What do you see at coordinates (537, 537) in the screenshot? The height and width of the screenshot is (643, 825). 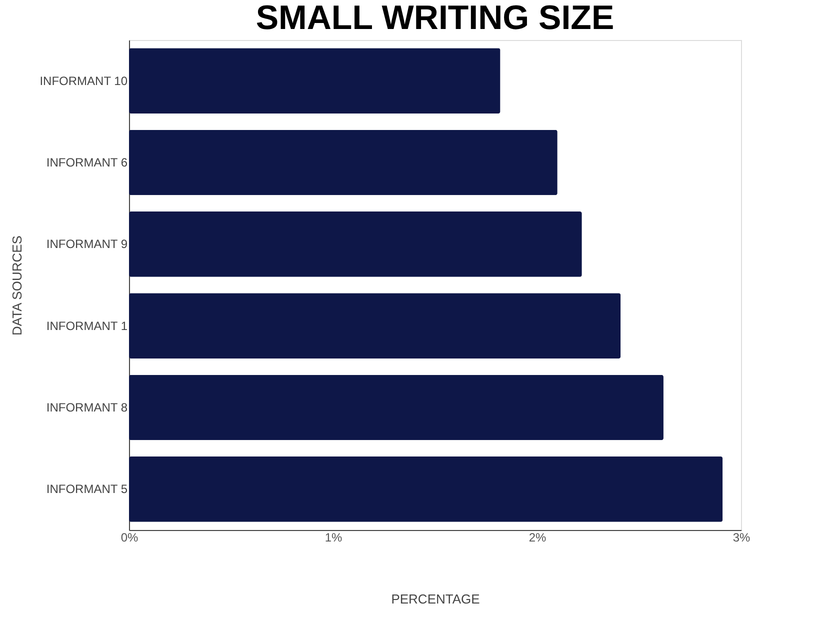 I see `x-tick-label: 2%` at bounding box center [537, 537].